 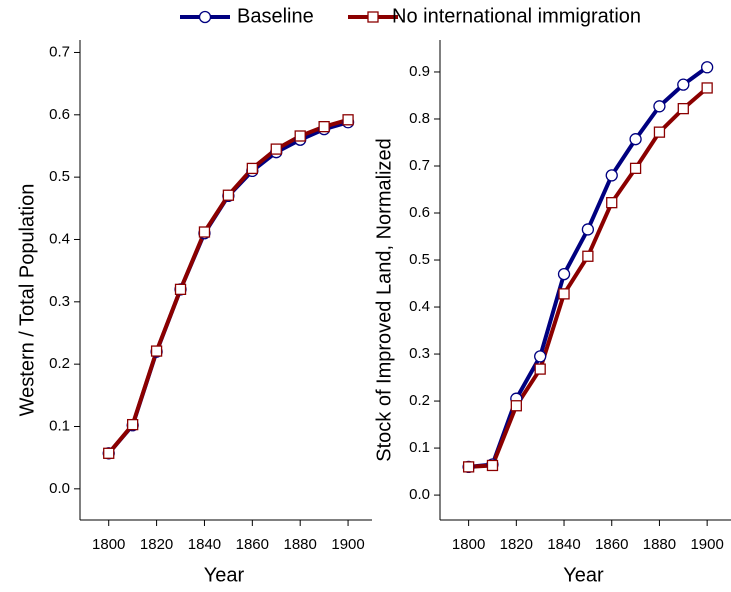 What do you see at coordinates (384, 300) in the screenshot?
I see `y-axis-title: Stock of Improved Land, Normalized` at bounding box center [384, 300].